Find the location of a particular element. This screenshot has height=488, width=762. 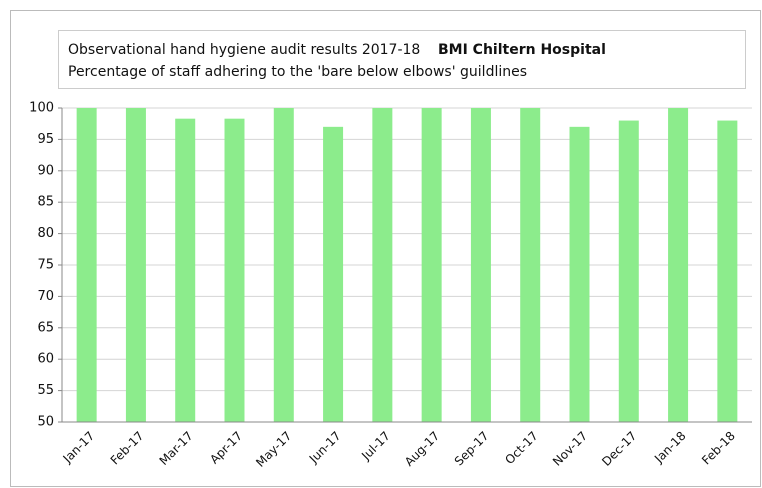

y-tick-label: 85 is located at coordinates (45, 202).